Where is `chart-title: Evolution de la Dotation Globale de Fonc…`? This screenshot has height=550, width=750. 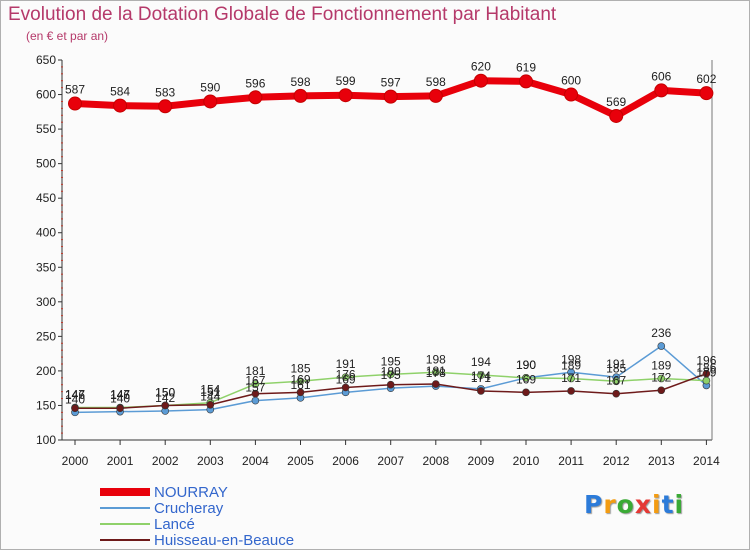
chart-title: Evolution de la Dotation Globale de Fonc… is located at coordinates (282, 14).